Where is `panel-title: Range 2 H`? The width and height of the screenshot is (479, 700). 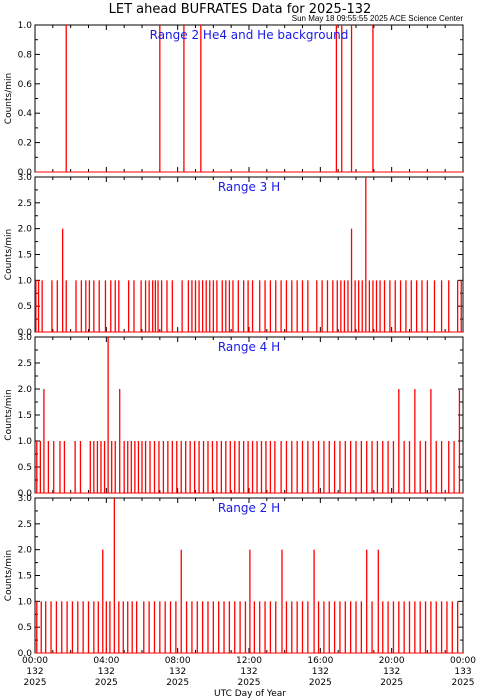 panel-title: Range 2 H is located at coordinates (249, 508).